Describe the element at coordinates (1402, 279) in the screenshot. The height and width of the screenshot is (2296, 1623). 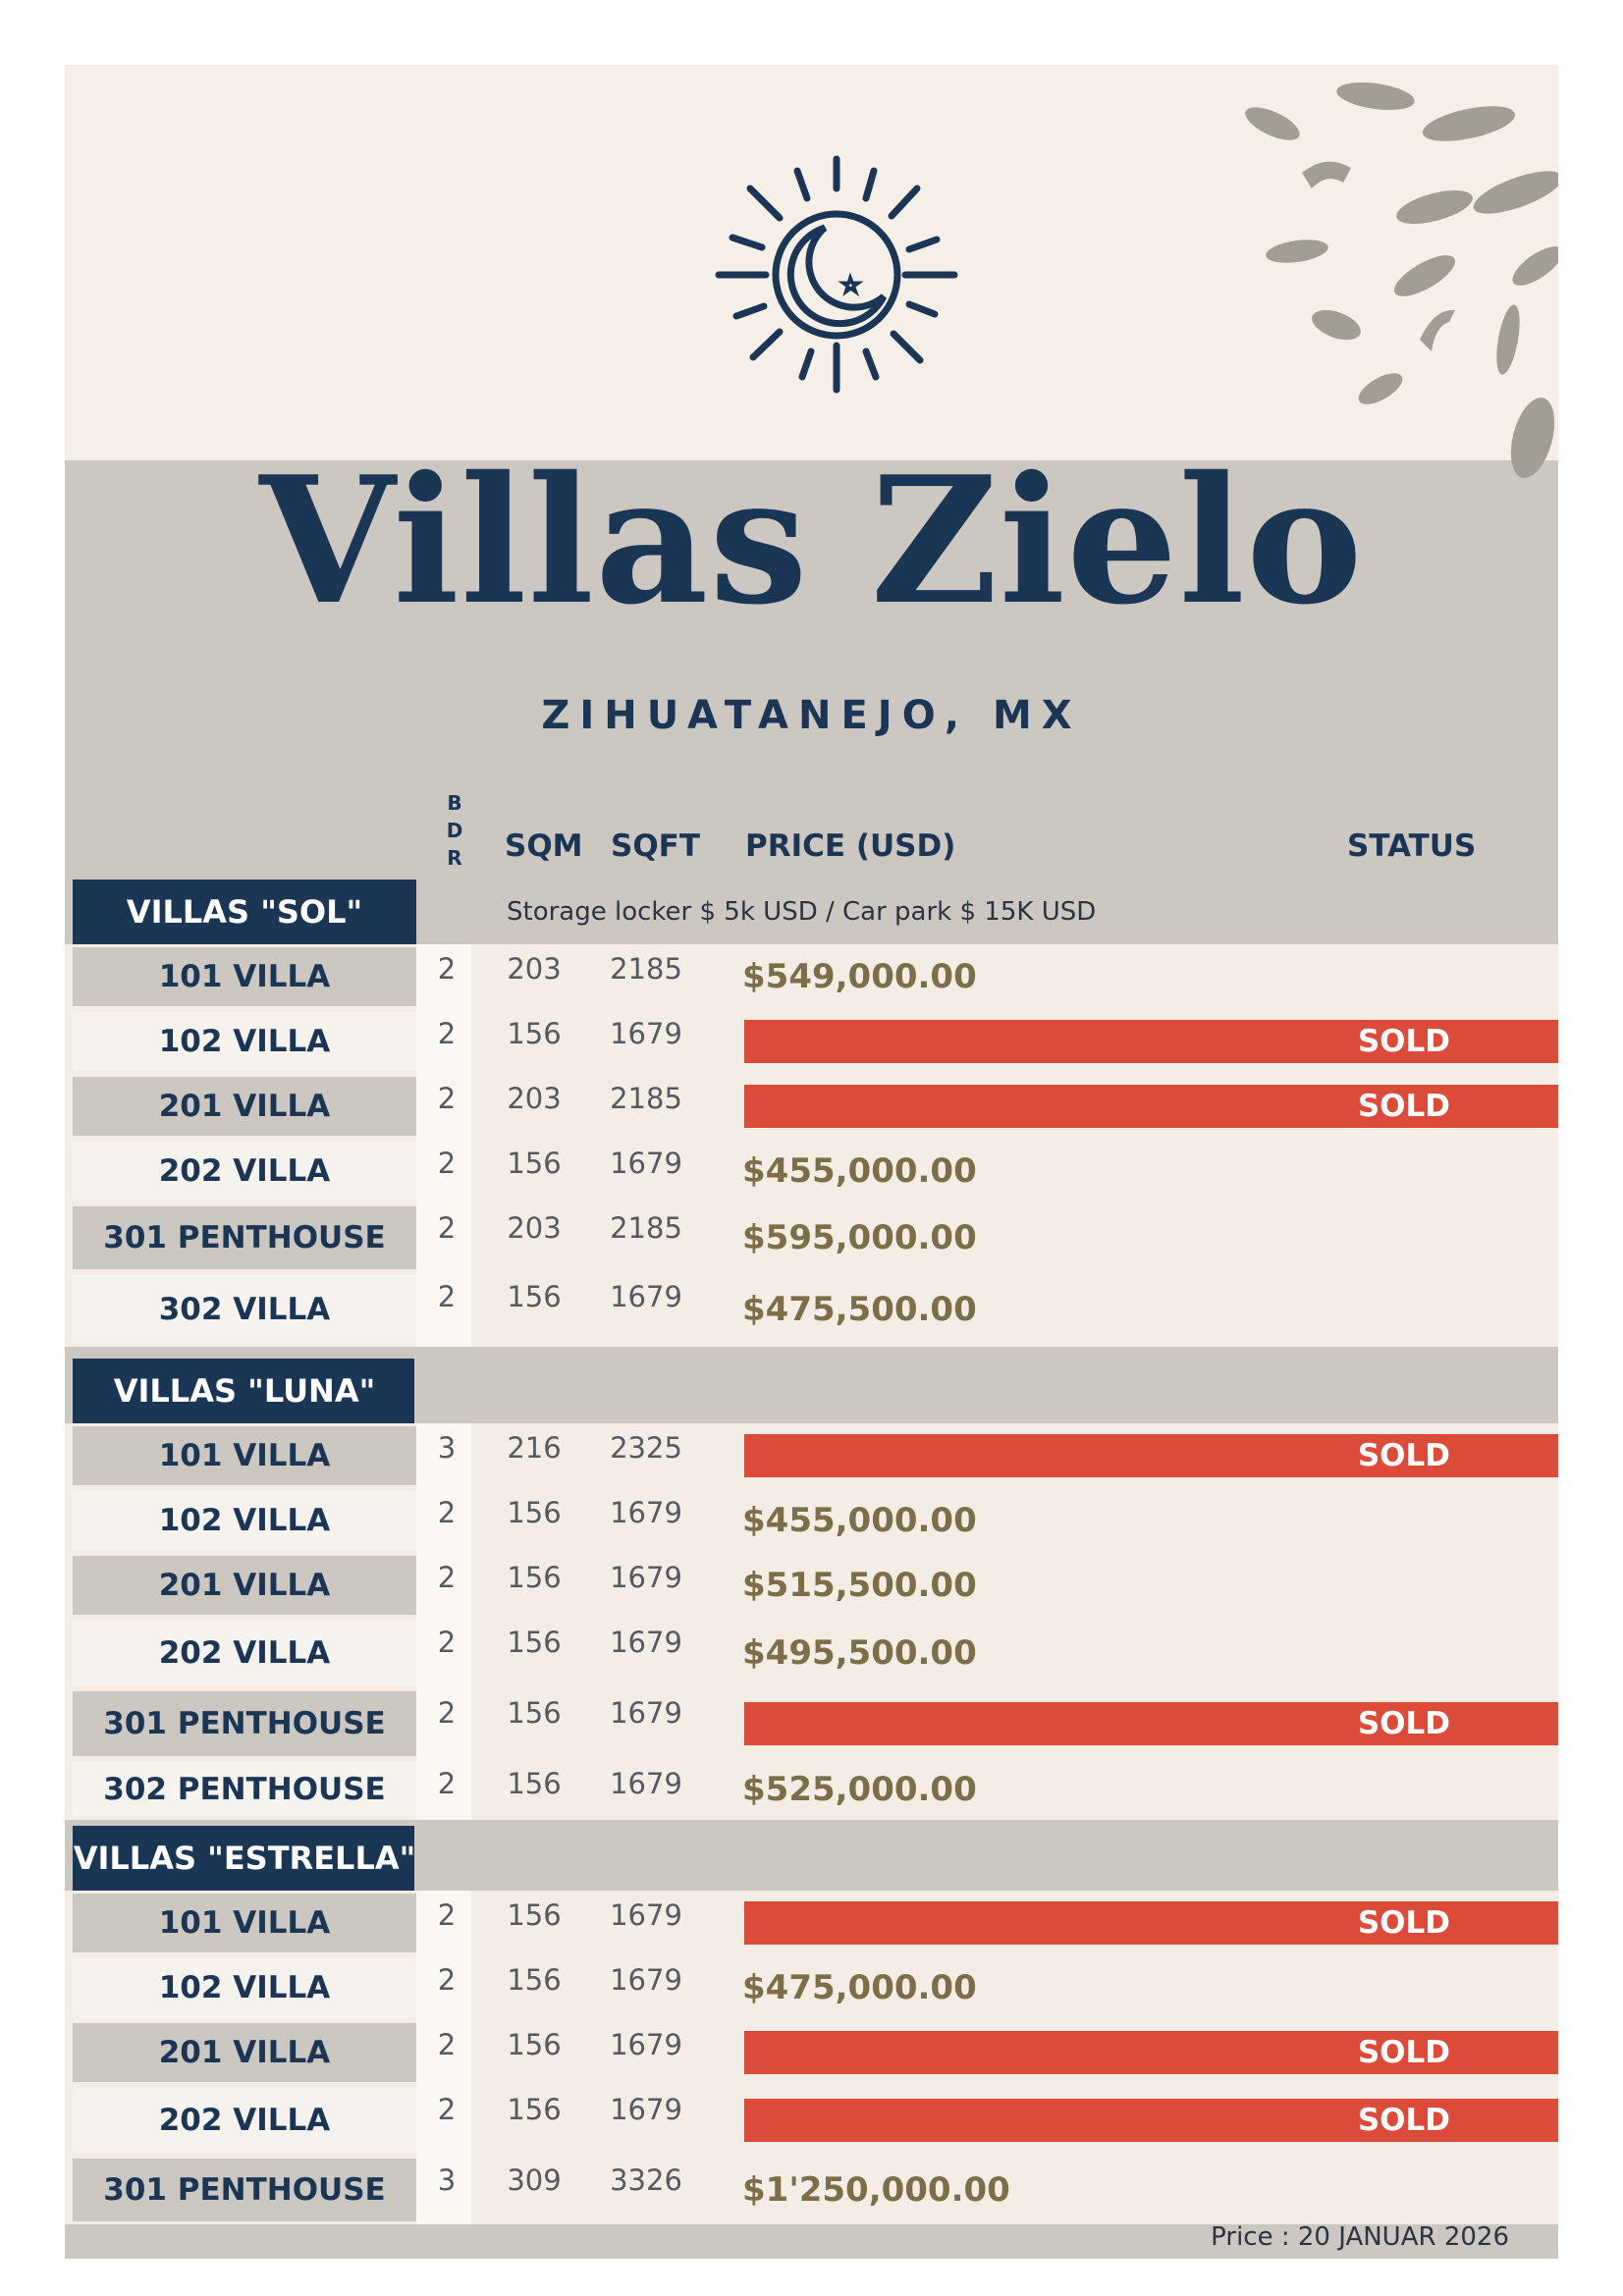
I see `decorative-leaves-icon` at that location.